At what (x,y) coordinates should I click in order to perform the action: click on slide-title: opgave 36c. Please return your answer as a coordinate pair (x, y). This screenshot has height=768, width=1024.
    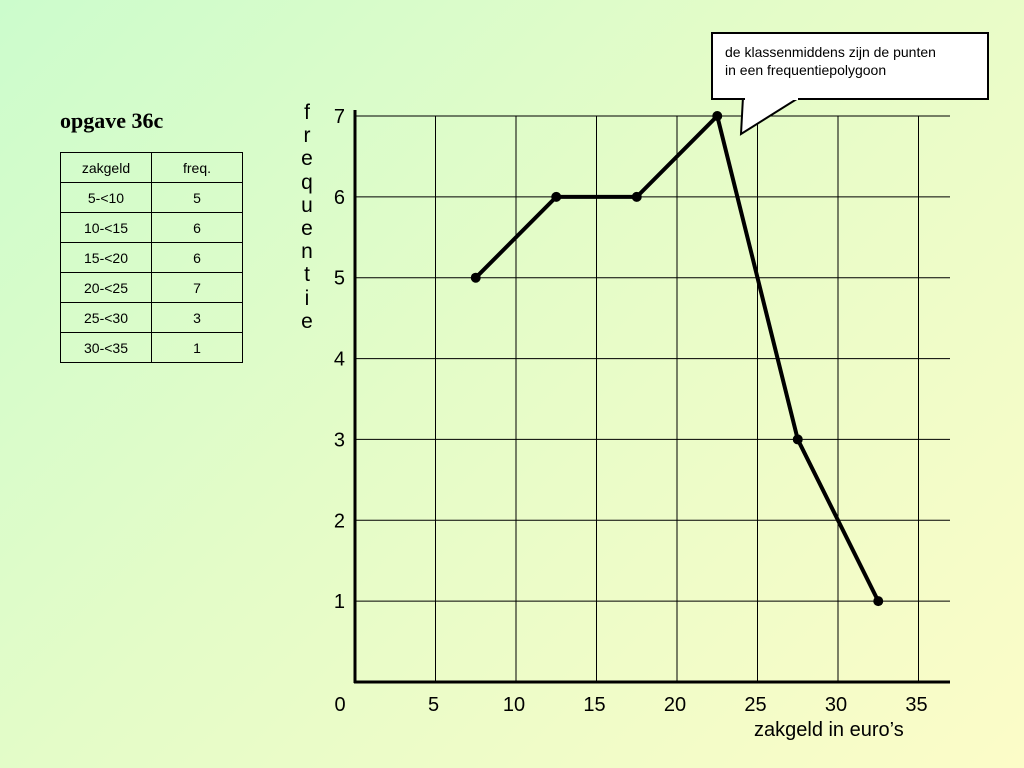
    Looking at the image, I should click on (112, 120).